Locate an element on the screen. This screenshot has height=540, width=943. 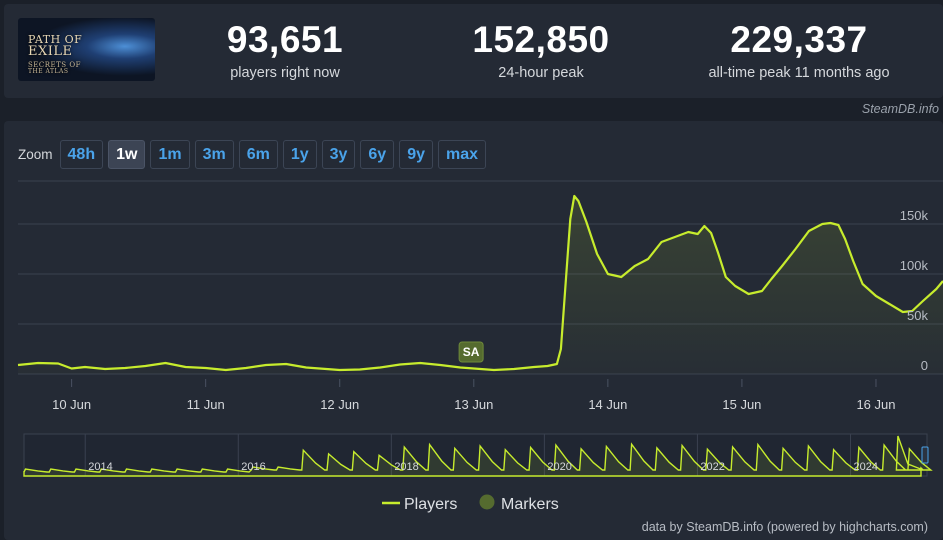
zoom-6m-button: 6m is located at coordinates (258, 154).